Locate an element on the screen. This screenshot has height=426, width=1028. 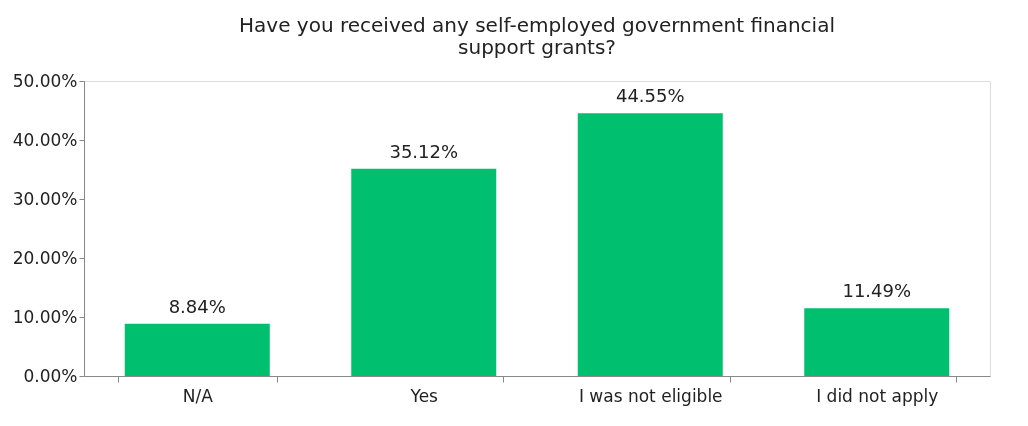
data-label: 11.49% is located at coordinates (877, 291).